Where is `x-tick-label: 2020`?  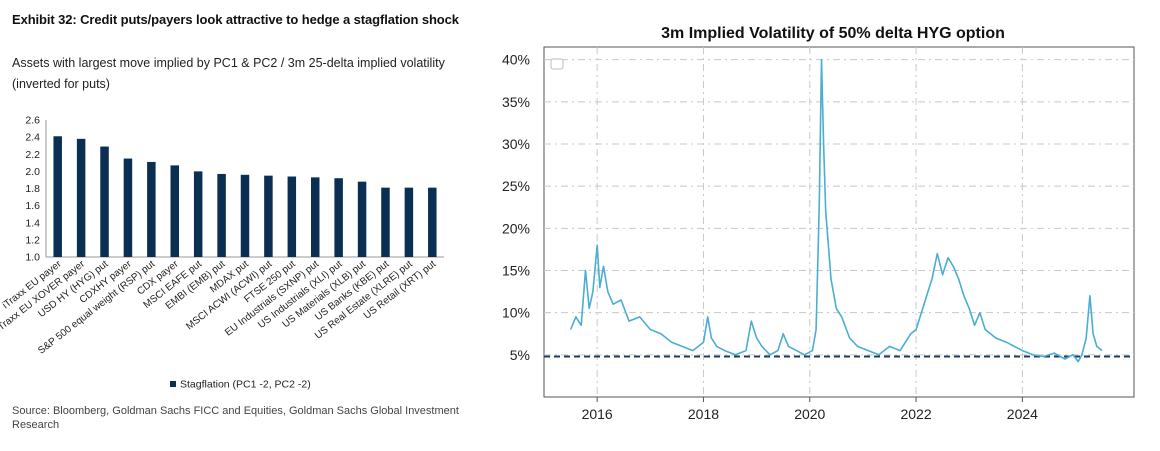
x-tick-label: 2020 is located at coordinates (809, 414).